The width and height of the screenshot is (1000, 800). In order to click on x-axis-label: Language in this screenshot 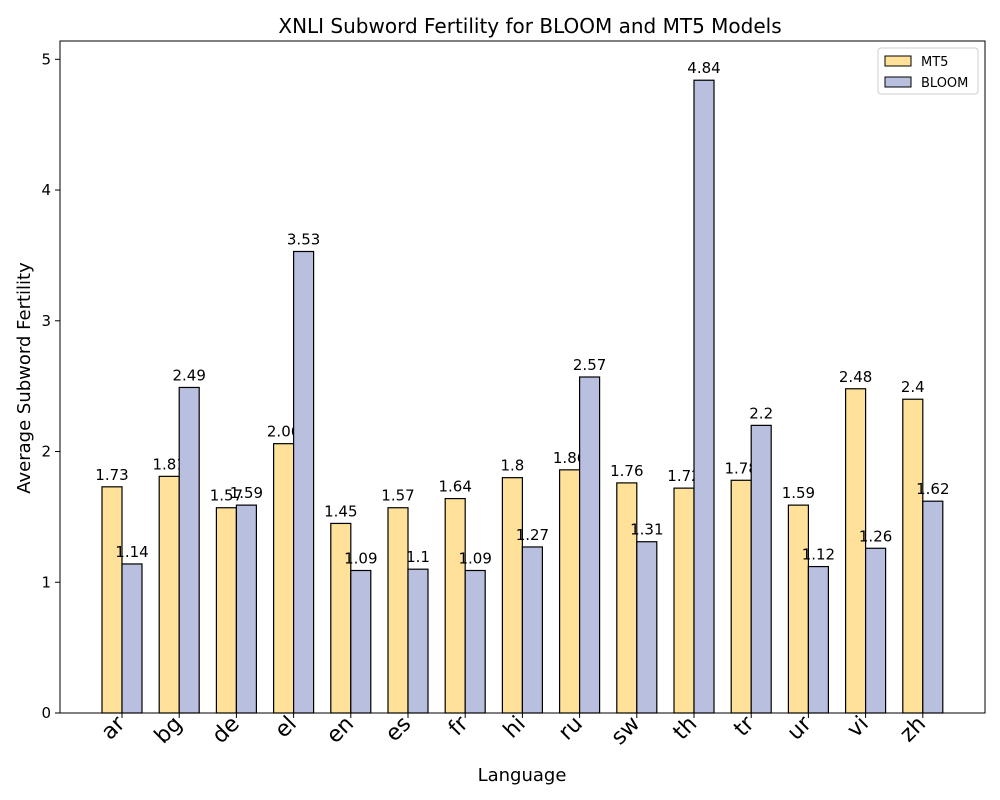, I will do `click(522, 775)`.